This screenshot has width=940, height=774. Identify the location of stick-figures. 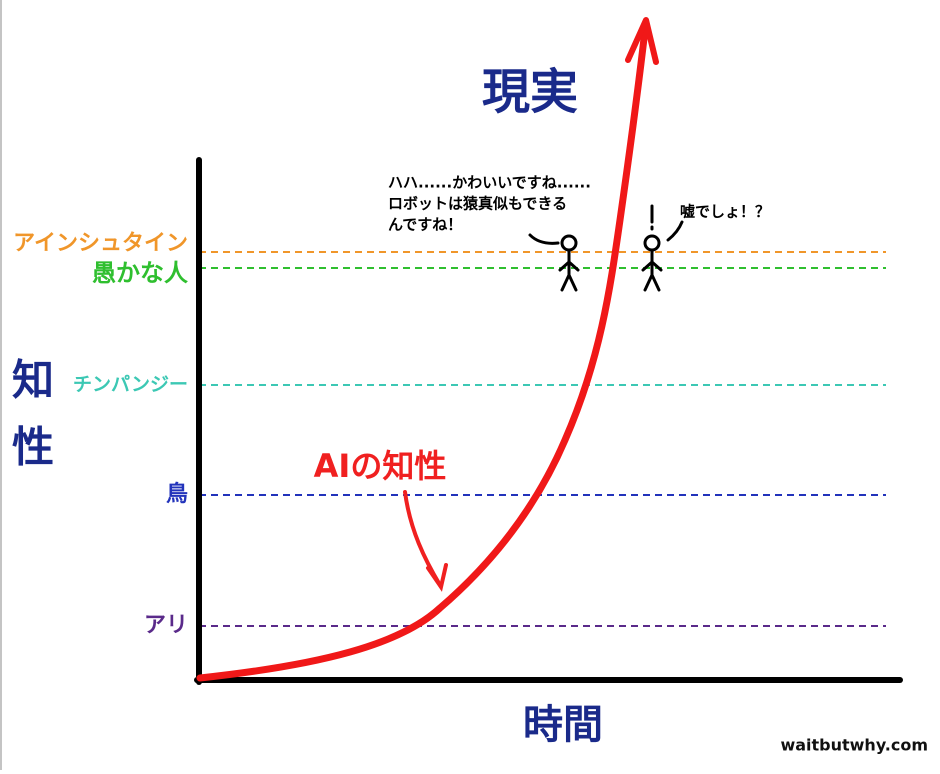
(606, 248).